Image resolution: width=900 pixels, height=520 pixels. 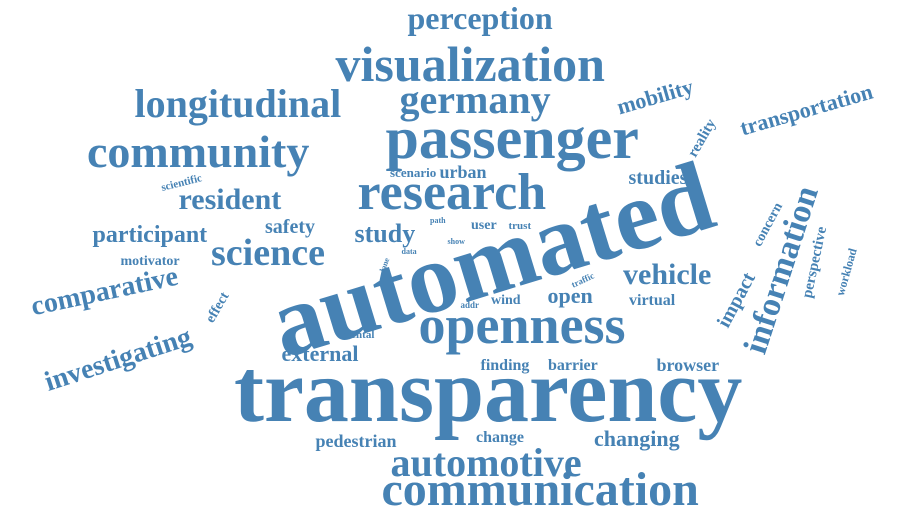 What do you see at coordinates (480, 18) in the screenshot?
I see `word-perception: perception` at bounding box center [480, 18].